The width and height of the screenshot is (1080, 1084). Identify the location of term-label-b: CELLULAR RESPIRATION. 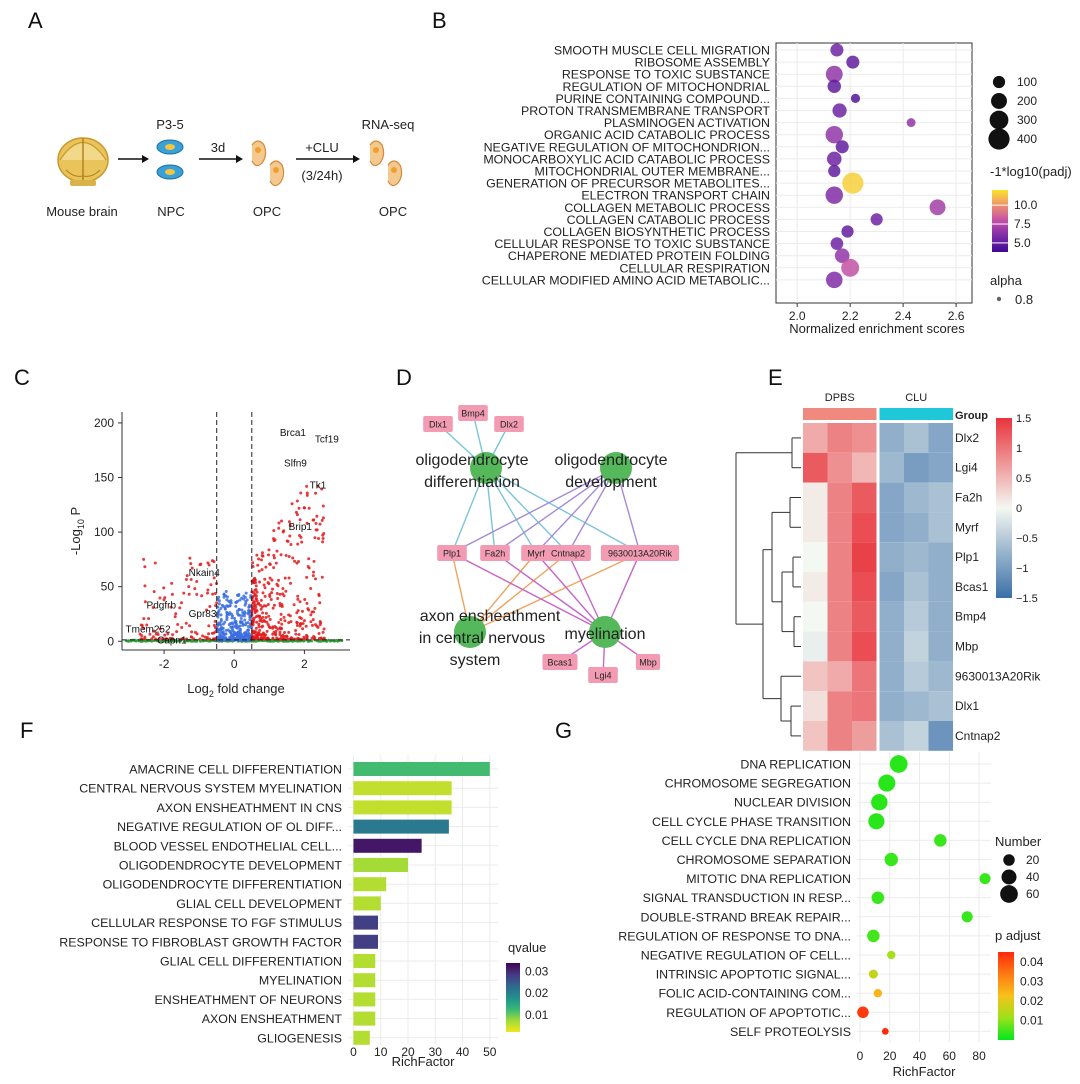
(694, 268).